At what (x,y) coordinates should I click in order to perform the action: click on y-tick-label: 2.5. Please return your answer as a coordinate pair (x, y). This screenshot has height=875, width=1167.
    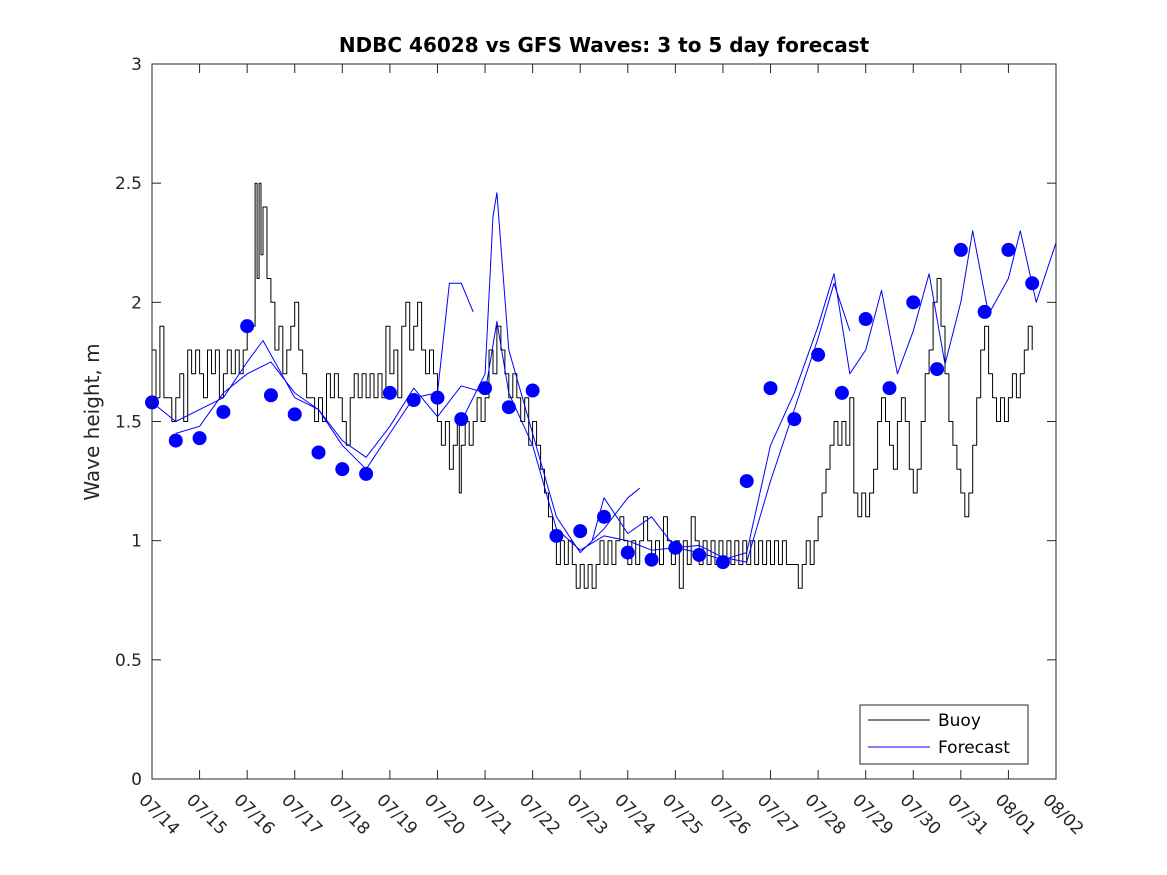
    Looking at the image, I should click on (128, 184).